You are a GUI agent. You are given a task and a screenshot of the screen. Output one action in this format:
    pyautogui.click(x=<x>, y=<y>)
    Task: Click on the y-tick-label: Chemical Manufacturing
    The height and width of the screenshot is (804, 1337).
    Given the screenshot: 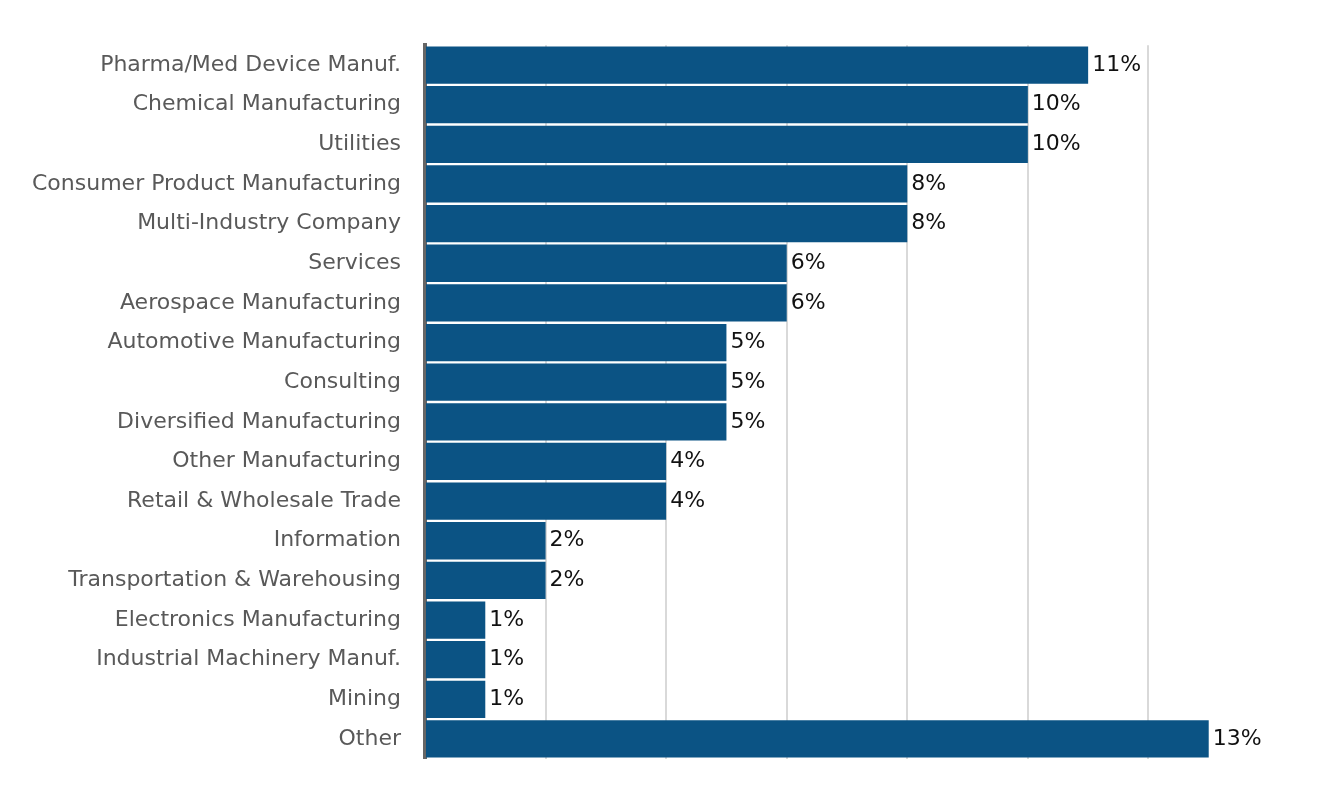 What is the action you would take?
    pyautogui.click(x=266, y=103)
    